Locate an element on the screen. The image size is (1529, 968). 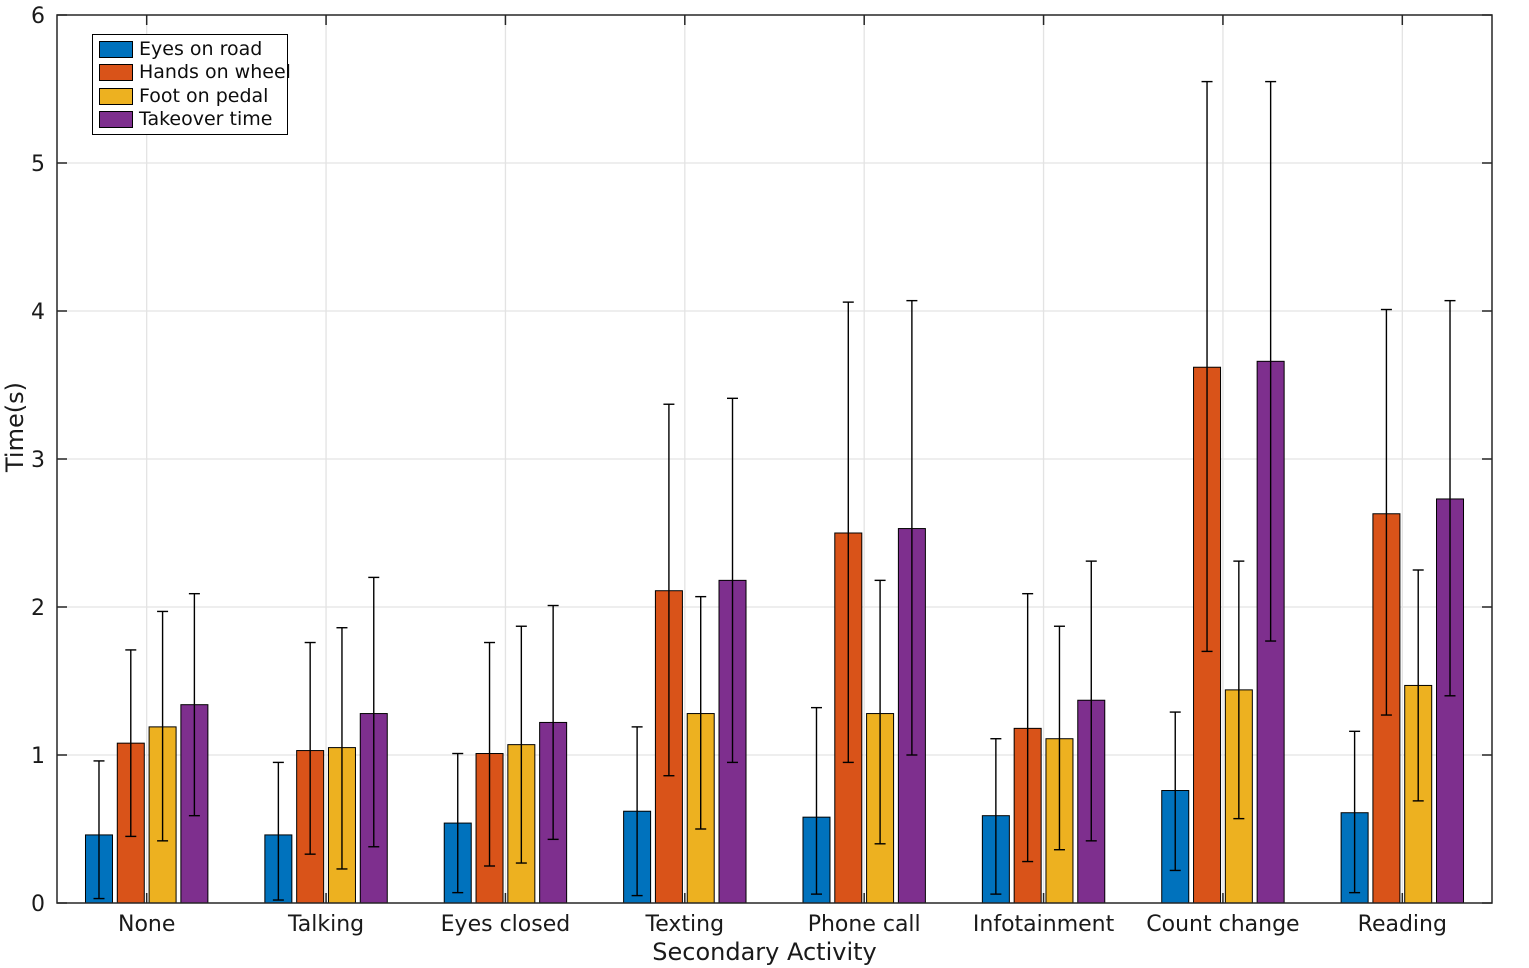
y-axis-label-text: Time(s) is located at coordinates (15, 427).